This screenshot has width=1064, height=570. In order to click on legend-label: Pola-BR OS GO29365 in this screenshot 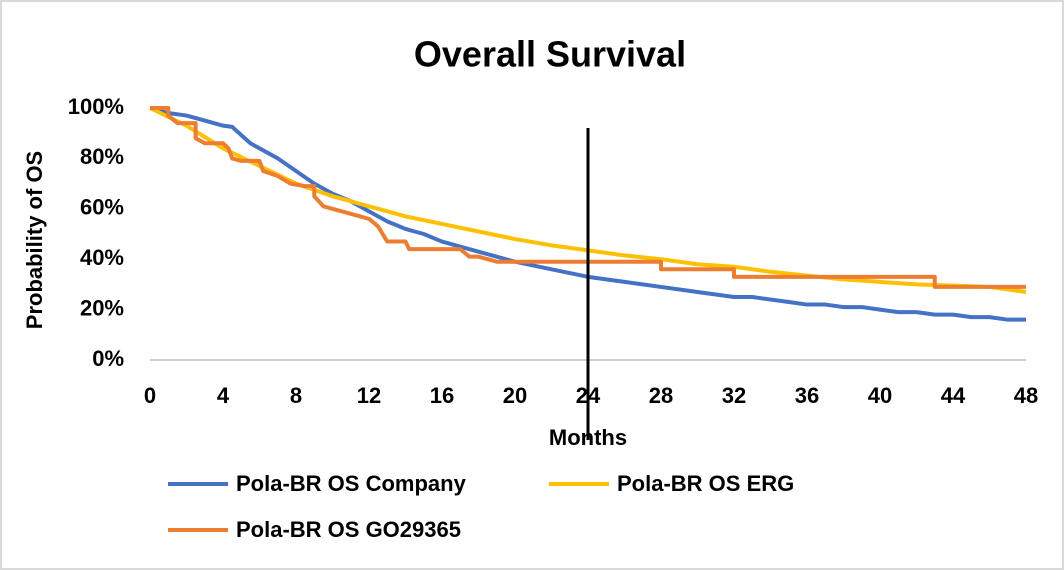, I will do `click(348, 529)`.